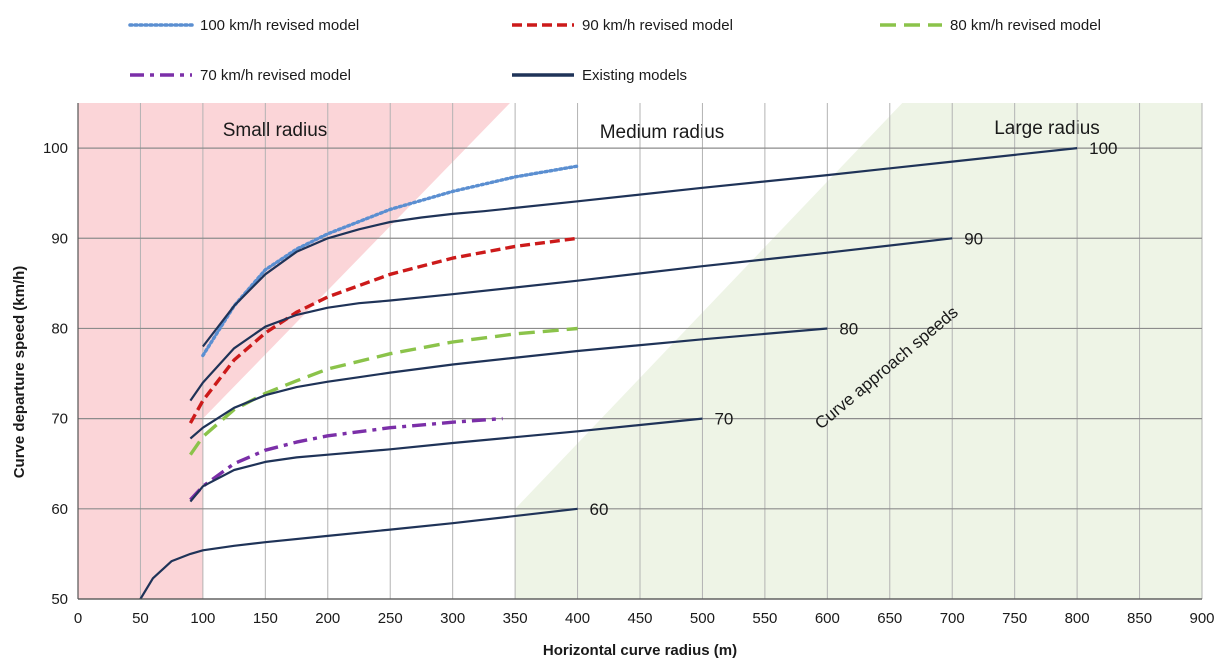 This screenshot has width=1225, height=660. I want to click on x-tick-label: 650, so click(889, 618).